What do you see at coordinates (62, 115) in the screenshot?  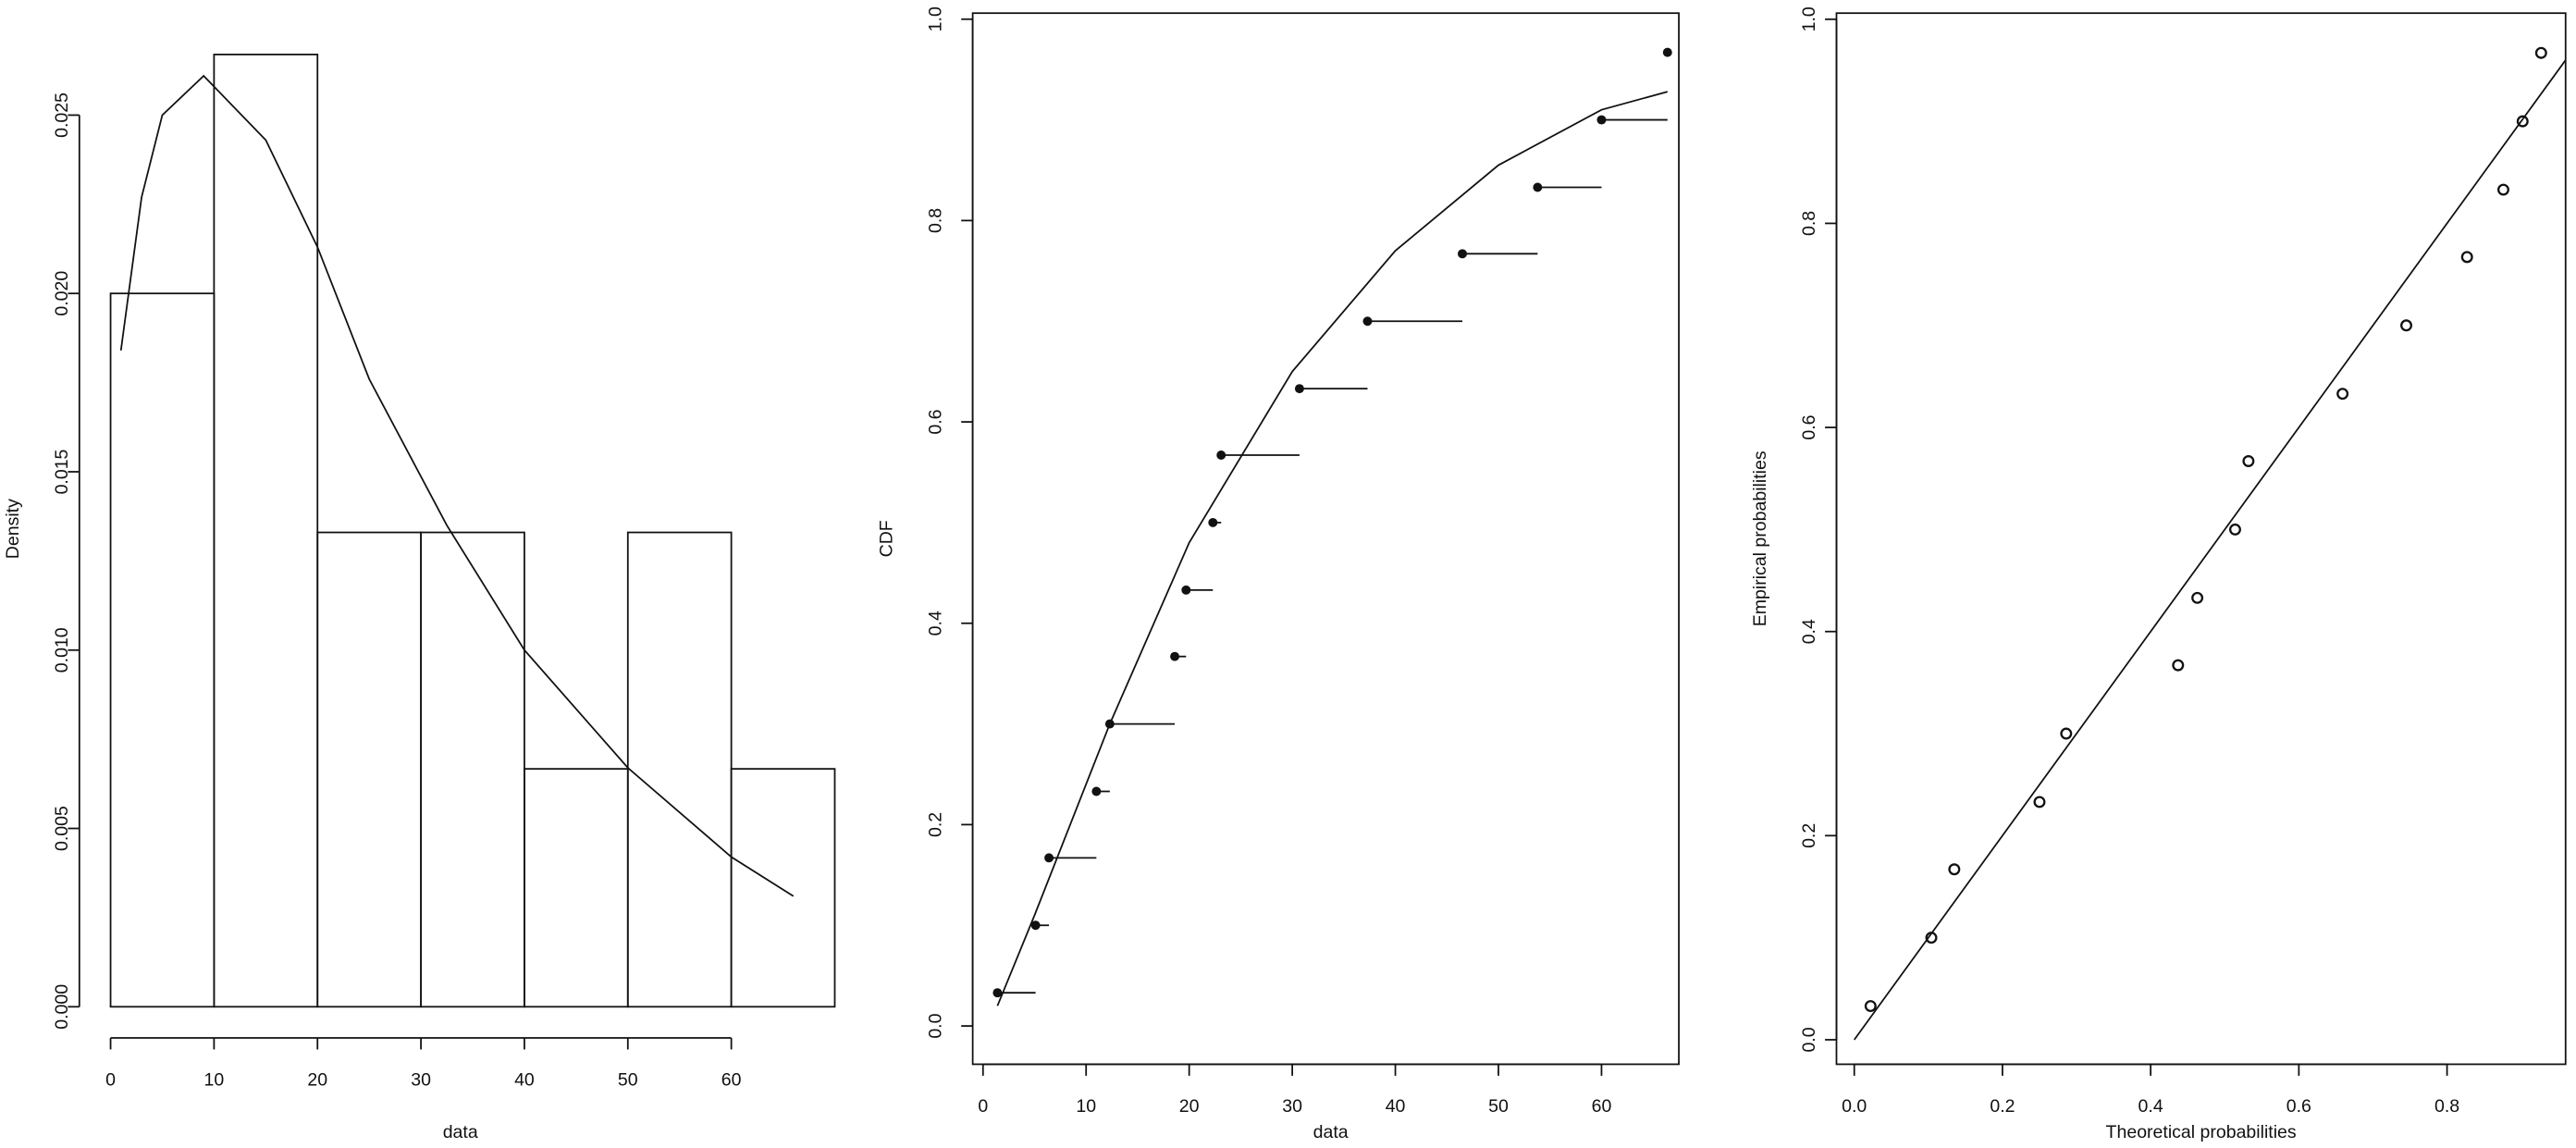 I see `y-tick-label: 0.025` at bounding box center [62, 115].